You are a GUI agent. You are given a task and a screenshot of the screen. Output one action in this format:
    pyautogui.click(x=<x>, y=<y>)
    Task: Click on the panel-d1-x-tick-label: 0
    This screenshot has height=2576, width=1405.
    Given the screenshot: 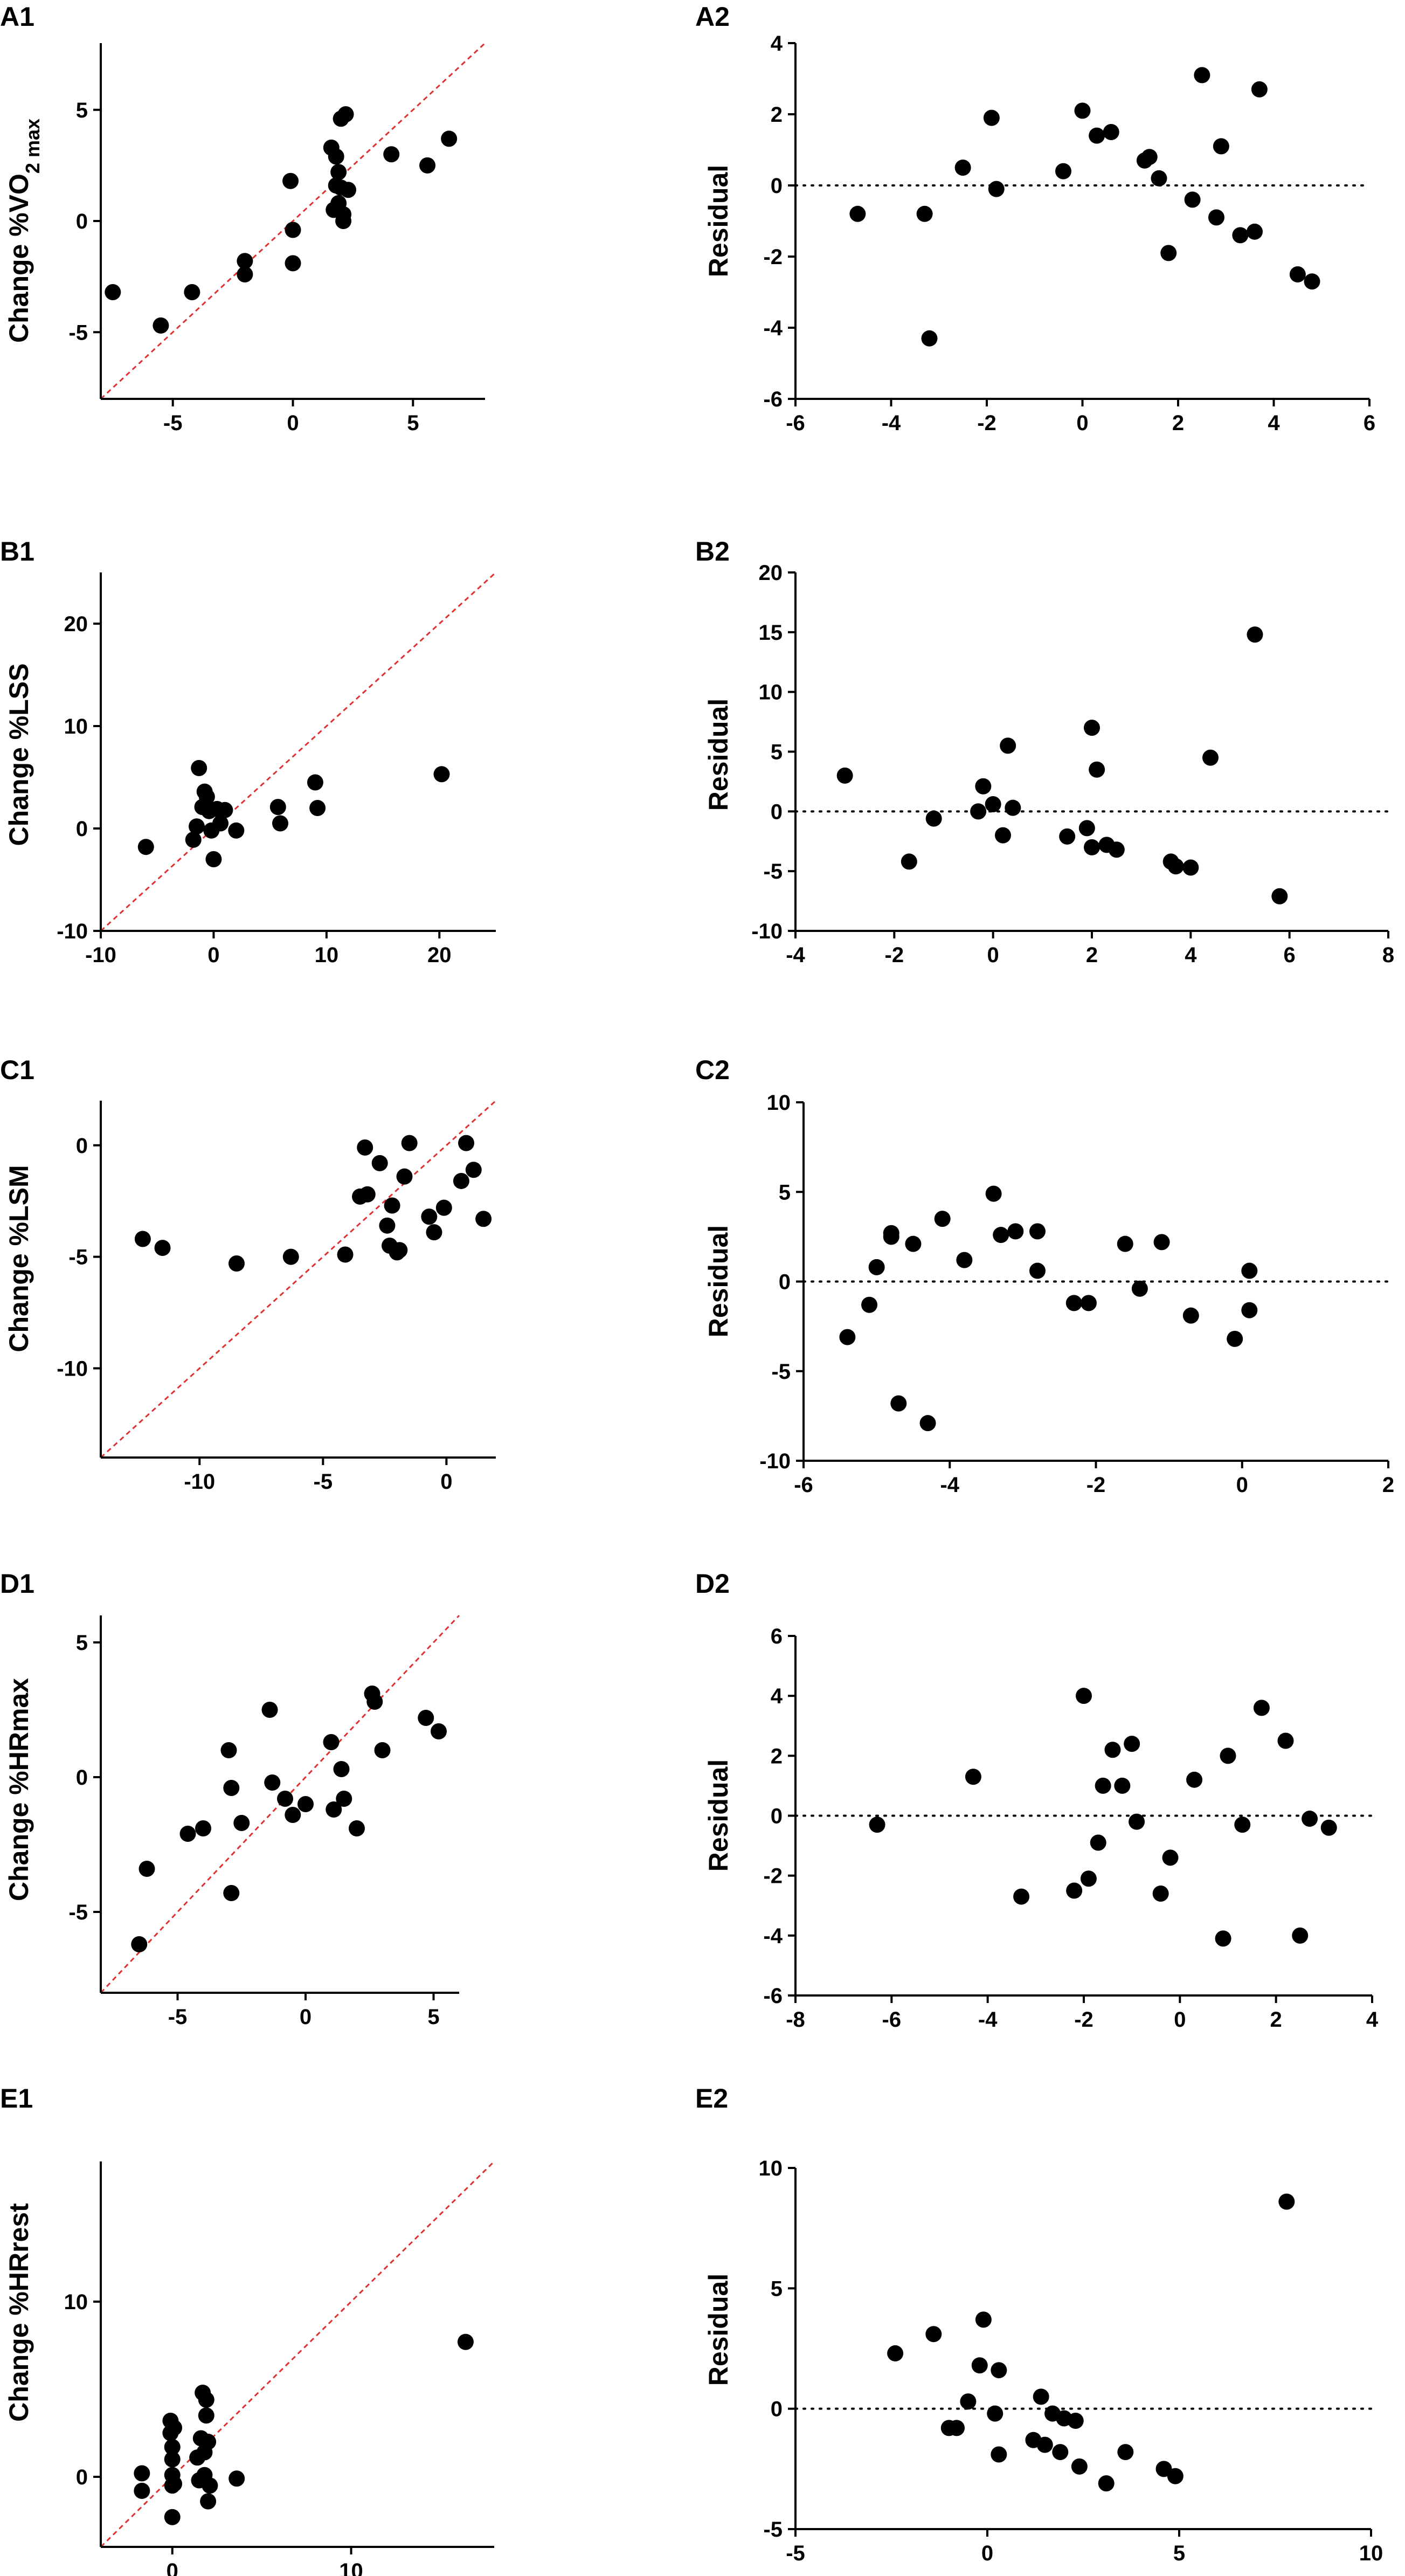 What is the action you would take?
    pyautogui.click(x=306, y=2017)
    